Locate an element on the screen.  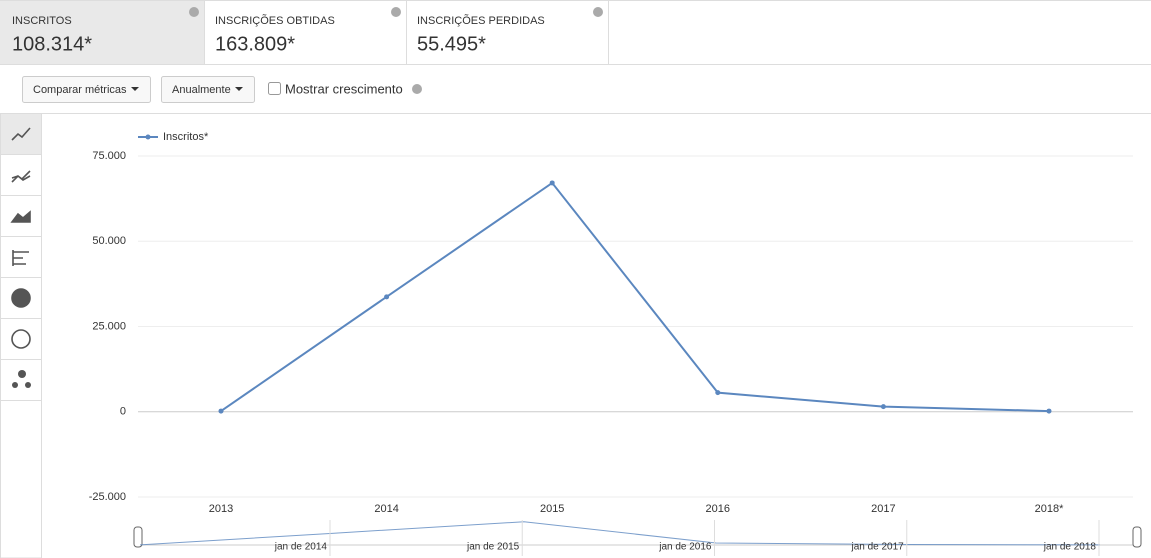
line-icon is located at coordinates (21, 134).